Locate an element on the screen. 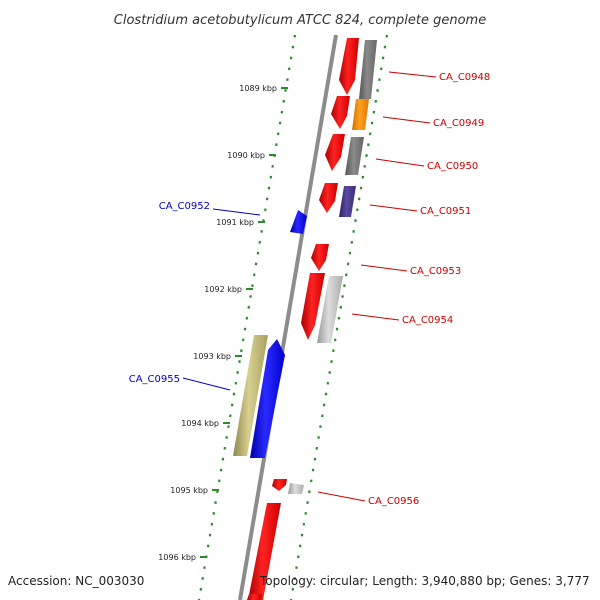 This screenshot has width=600, height=600. gene-label-ca-c0952: CA_C0952 is located at coordinates (184, 206).